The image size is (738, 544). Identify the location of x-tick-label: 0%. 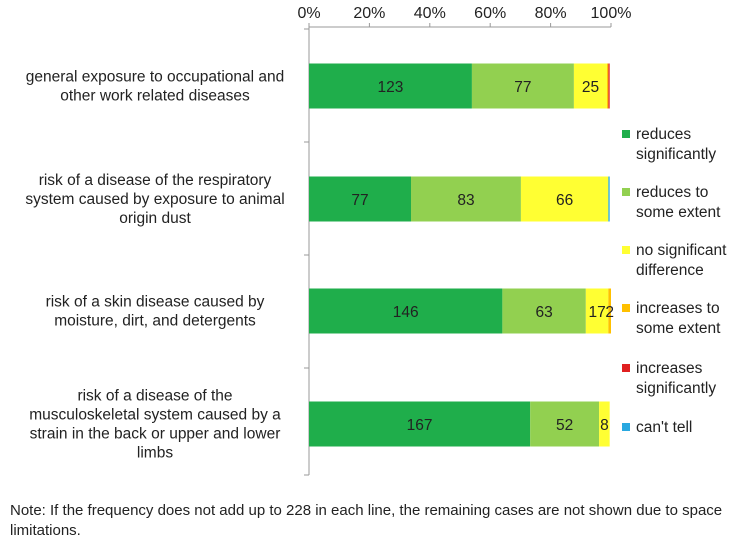
(308, 13).